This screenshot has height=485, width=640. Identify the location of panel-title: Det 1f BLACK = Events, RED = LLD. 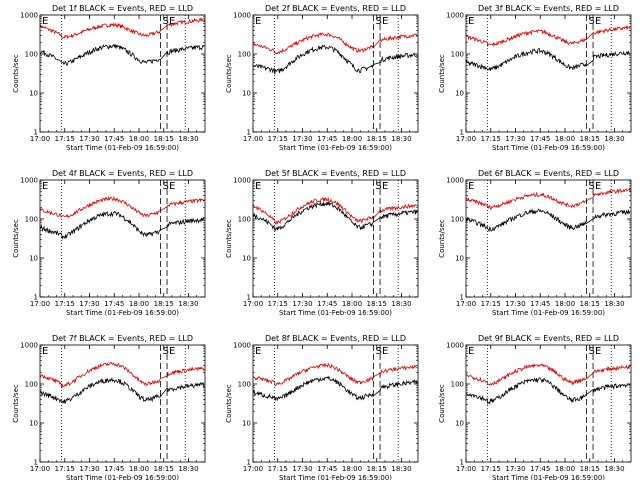
(122, 8).